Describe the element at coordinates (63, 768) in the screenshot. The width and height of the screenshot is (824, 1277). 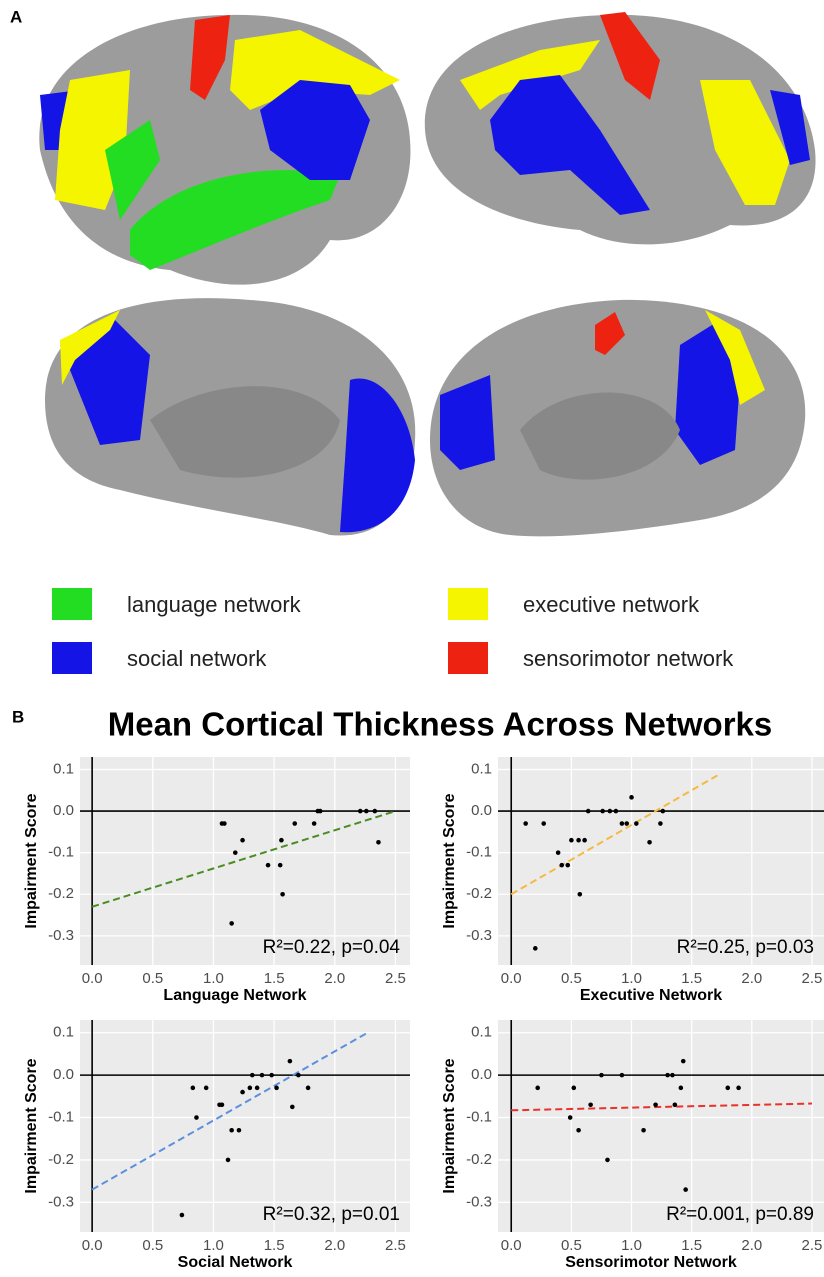
I see `y-tick-label: 0.1` at that location.